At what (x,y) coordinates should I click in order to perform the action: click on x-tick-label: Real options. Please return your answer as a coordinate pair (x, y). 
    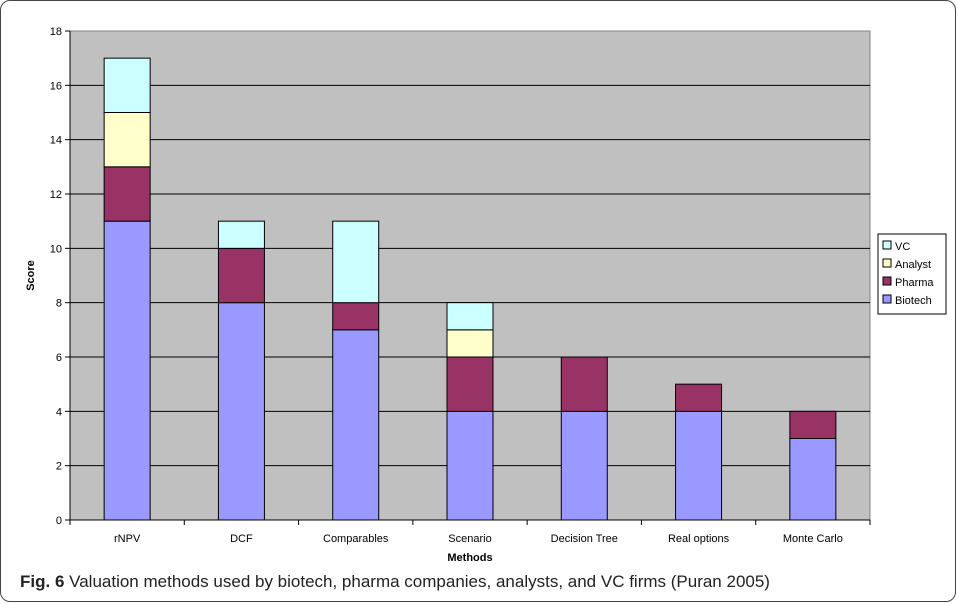
    Looking at the image, I should click on (699, 539).